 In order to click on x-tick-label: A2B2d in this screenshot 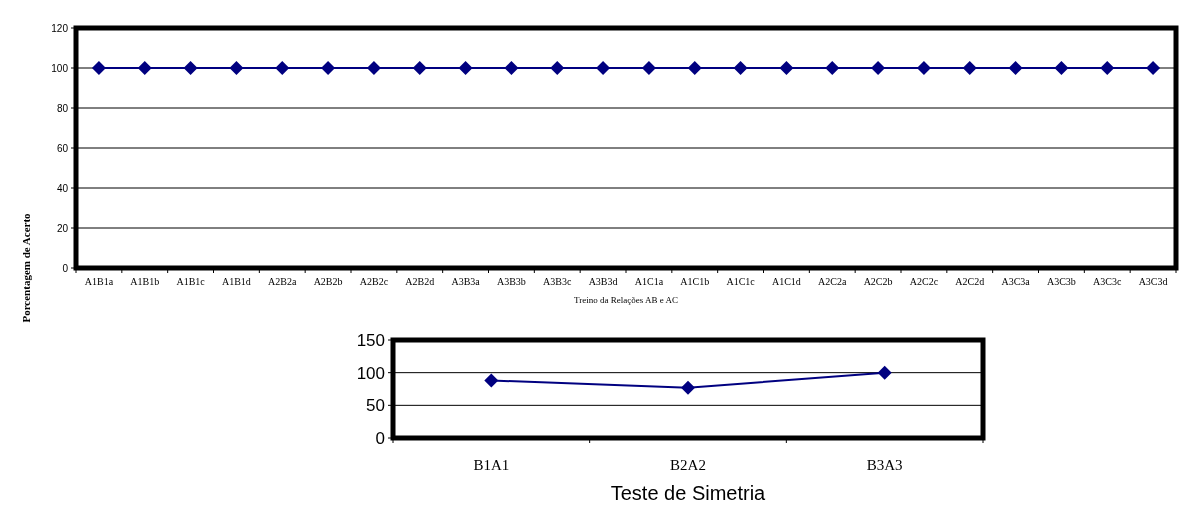, I will do `click(420, 281)`.